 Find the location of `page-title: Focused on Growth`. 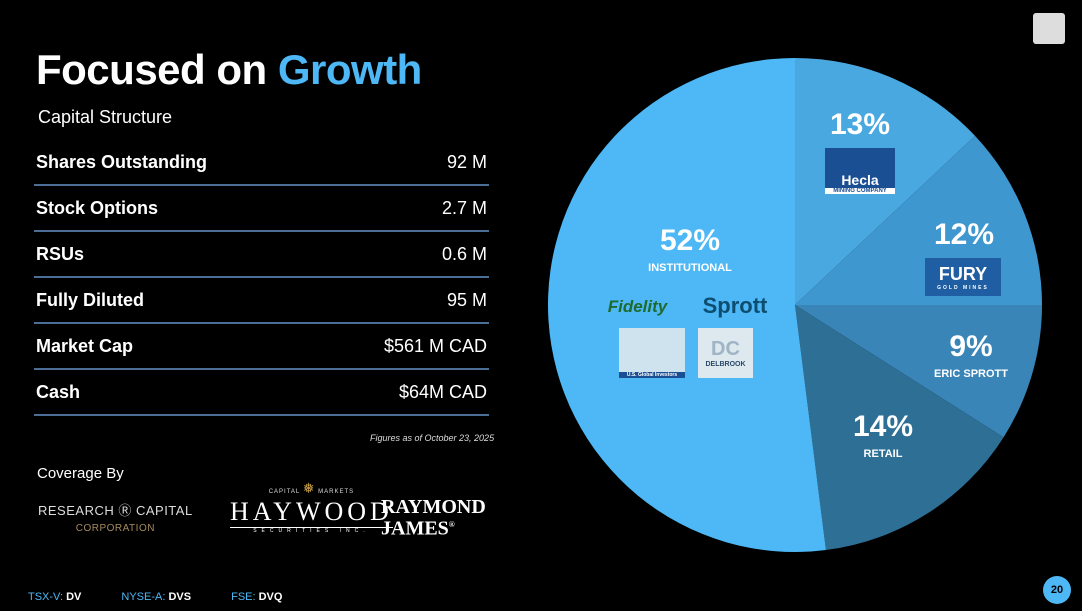

page-title: Focused on Growth is located at coordinates (229, 70).